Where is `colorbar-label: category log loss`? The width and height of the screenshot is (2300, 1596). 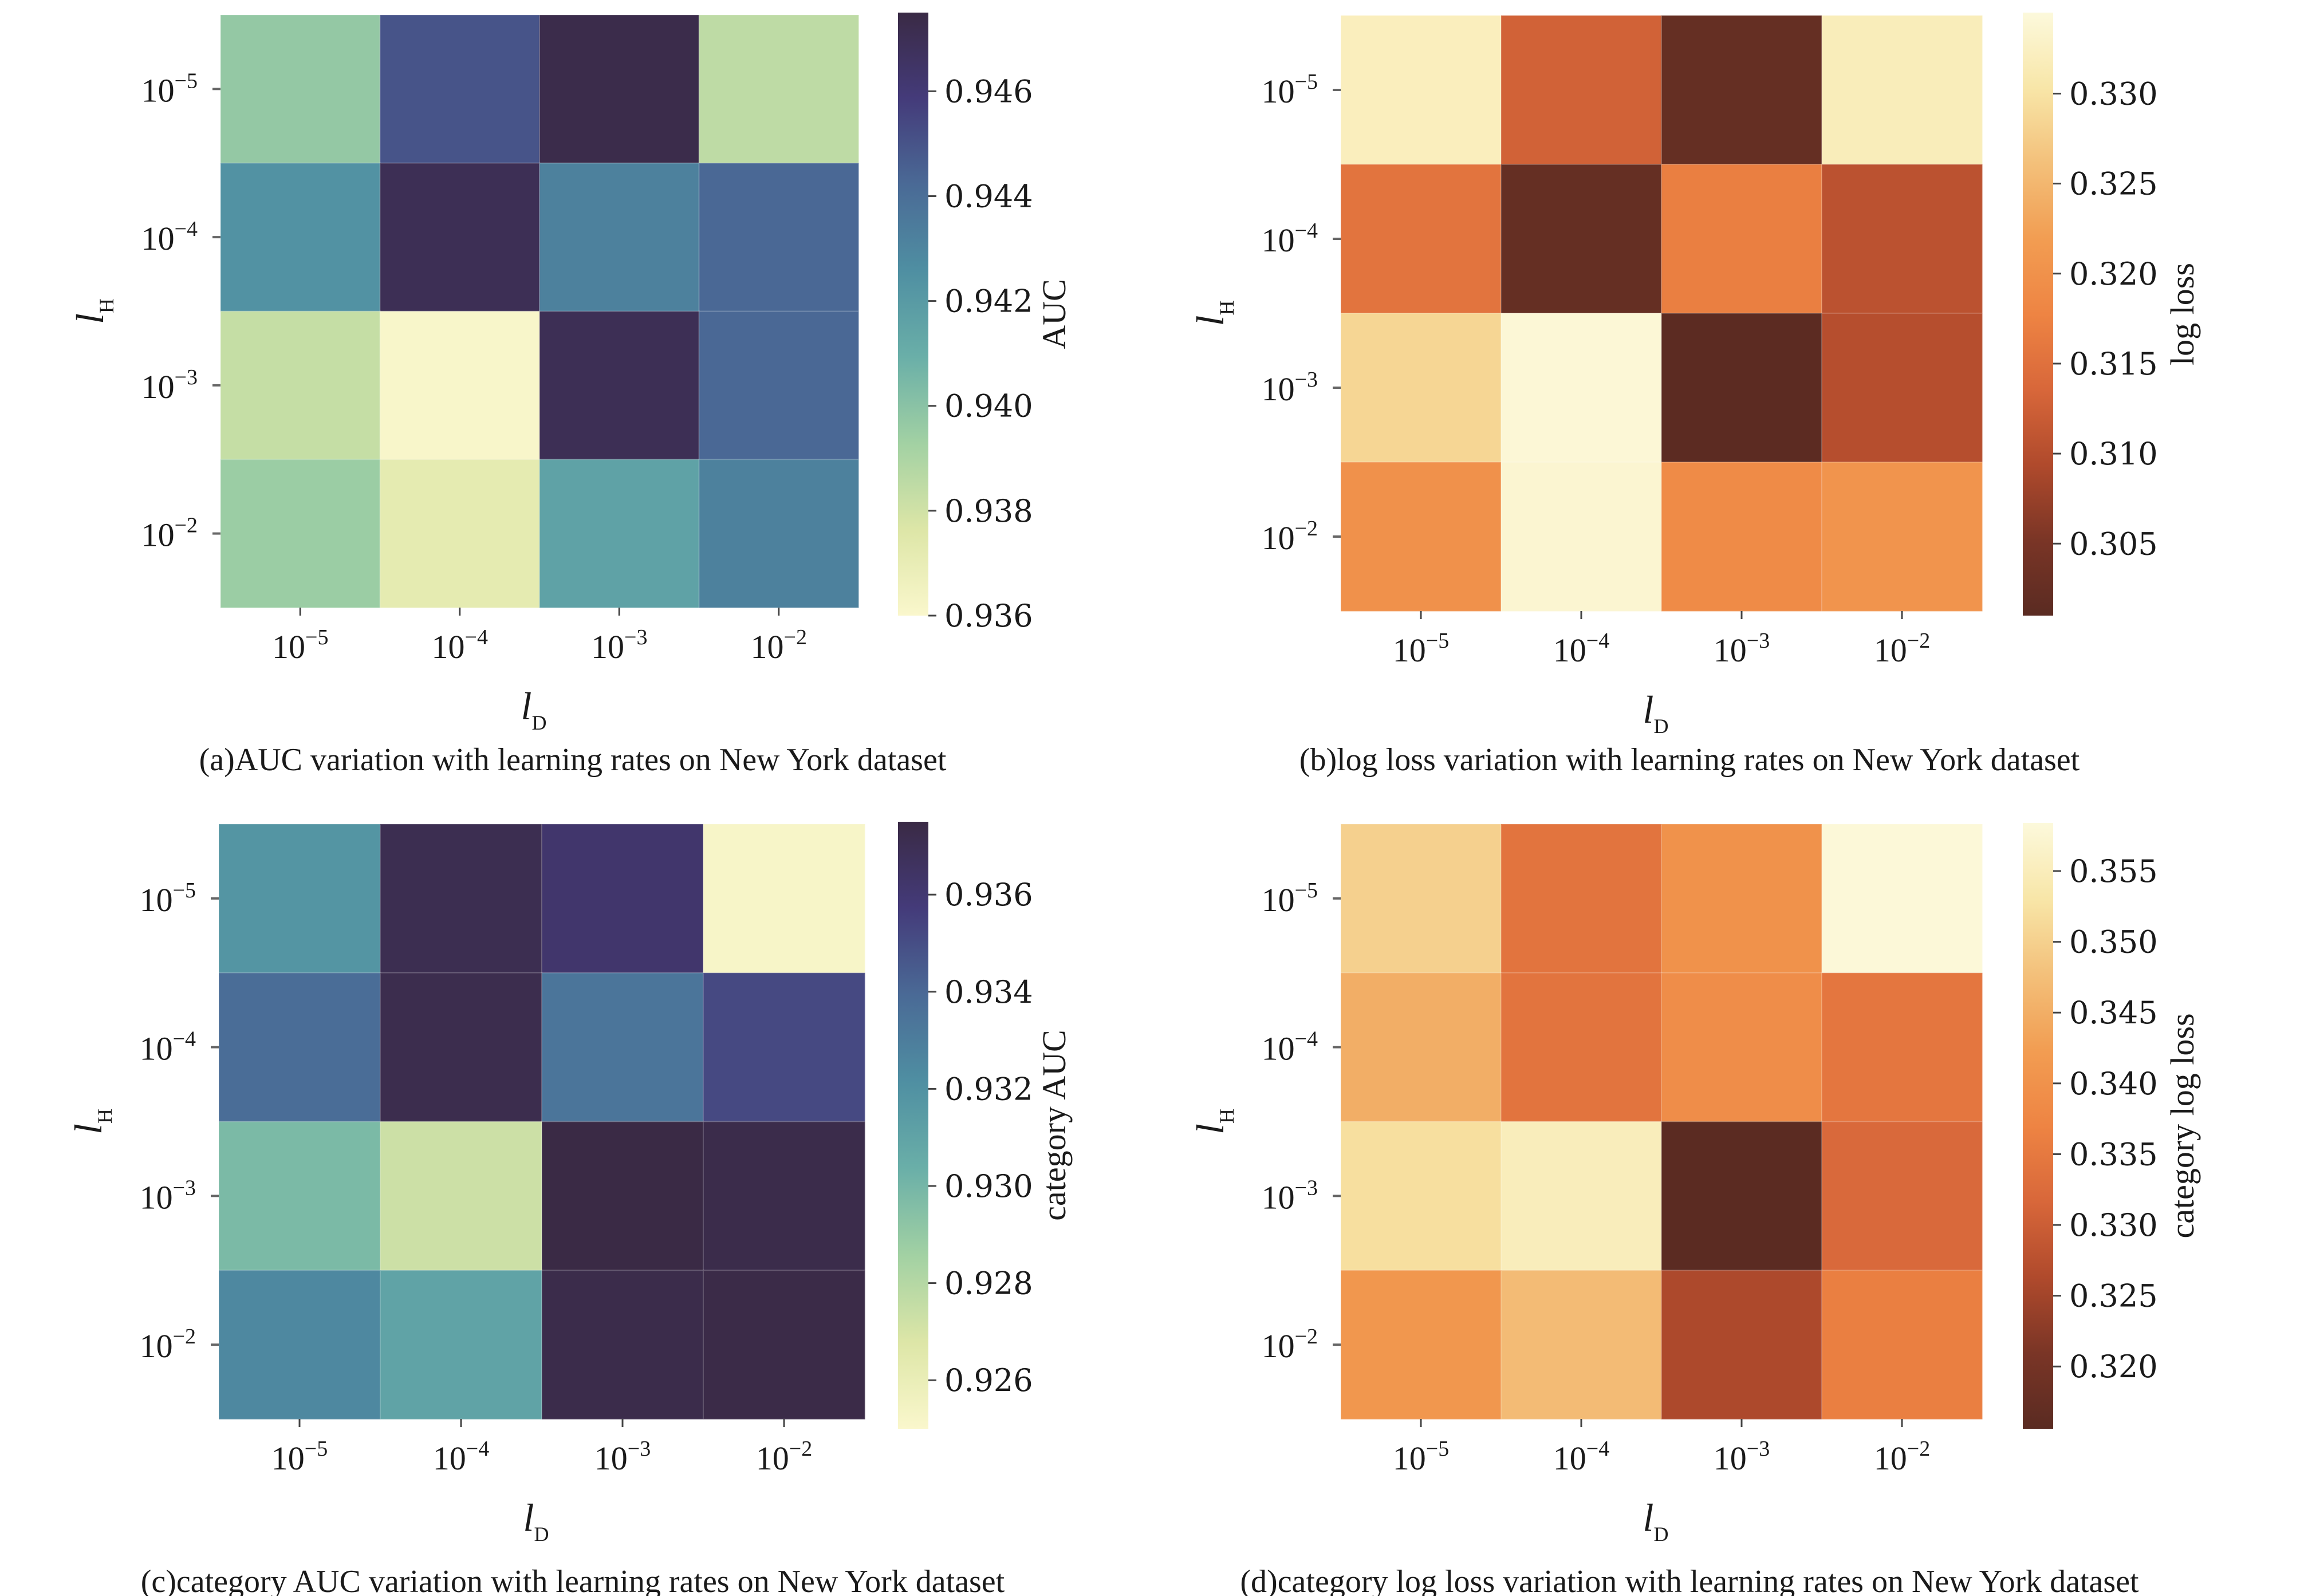
colorbar-label: category log loss is located at coordinates (2182, 1125).